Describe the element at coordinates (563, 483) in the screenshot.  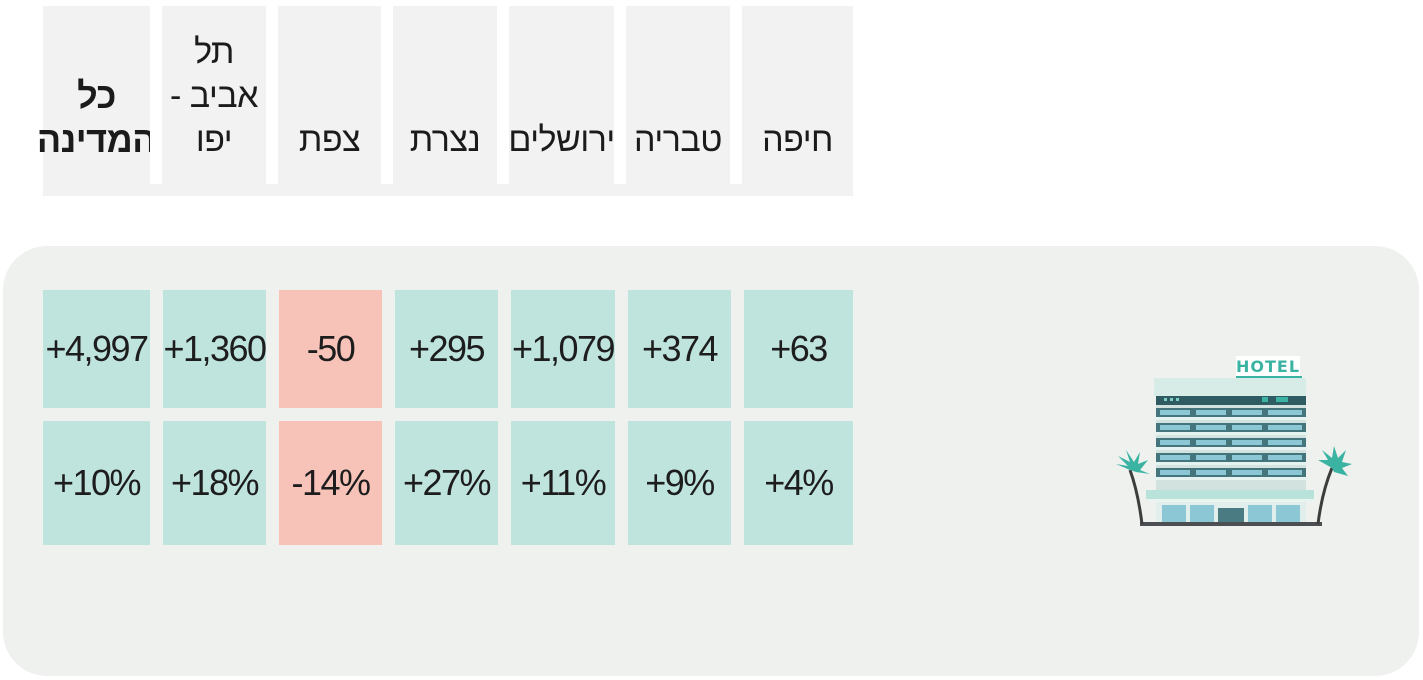
I see `percent-cell-jerusalem: +11%` at that location.